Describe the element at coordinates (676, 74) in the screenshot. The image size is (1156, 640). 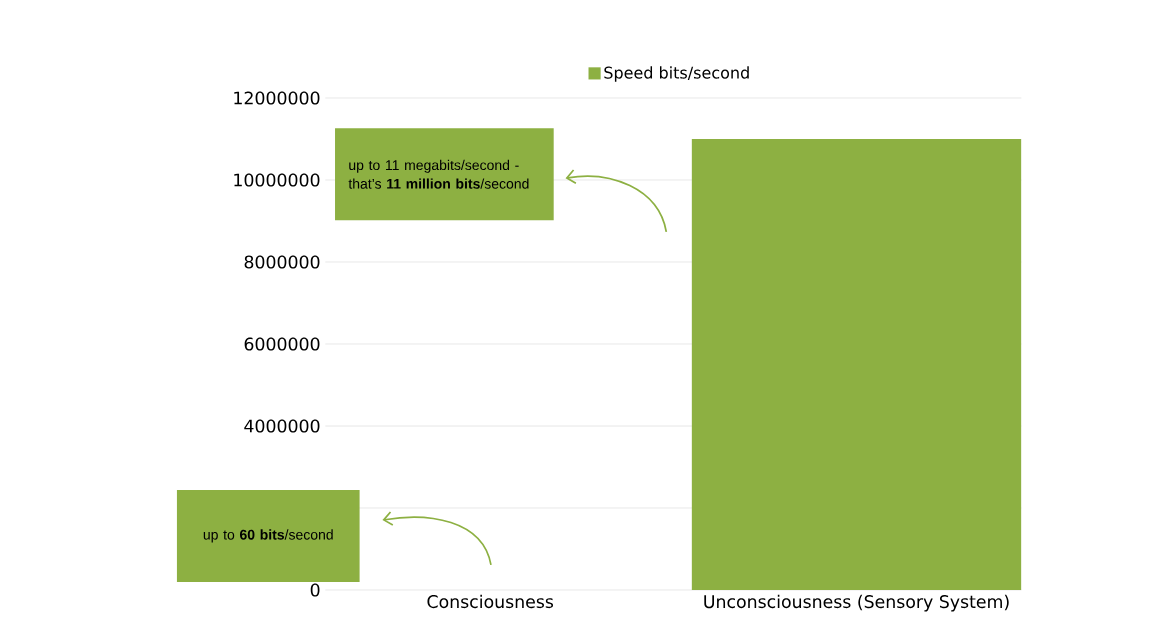
I see `legend-label: Speed bits/second` at that location.